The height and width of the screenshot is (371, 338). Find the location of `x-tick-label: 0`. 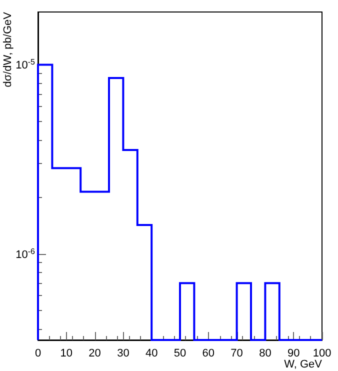

x-tick-label: 0 is located at coordinates (38, 354).